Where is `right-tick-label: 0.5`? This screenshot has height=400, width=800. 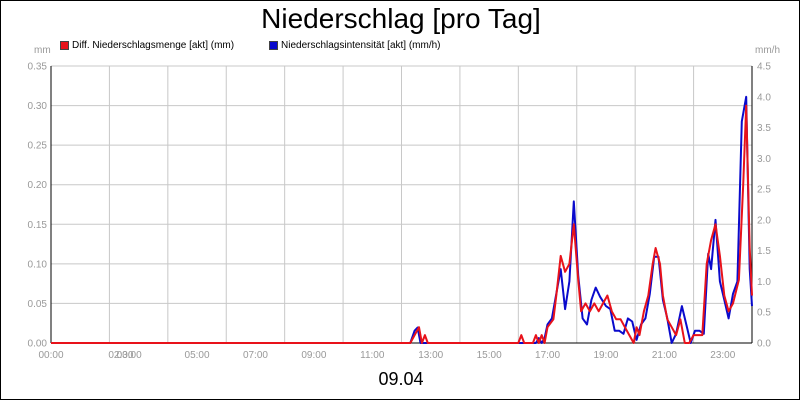 right-tick-label: 0.5 is located at coordinates (764, 313).